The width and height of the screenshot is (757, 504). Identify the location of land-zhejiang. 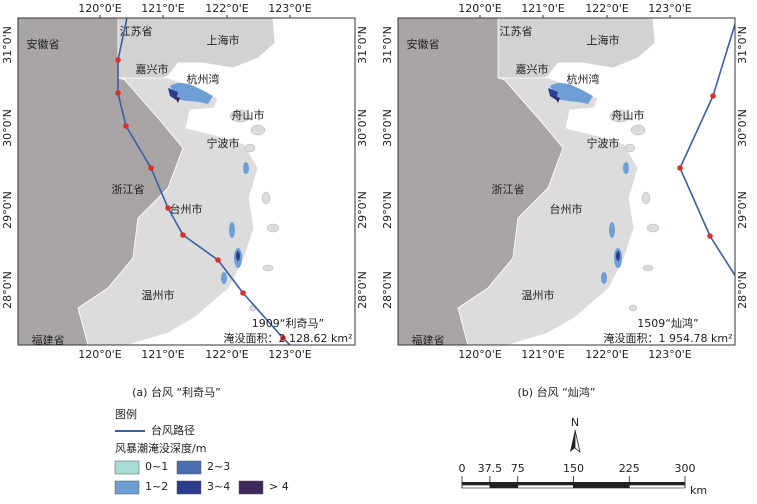
(168, 211).